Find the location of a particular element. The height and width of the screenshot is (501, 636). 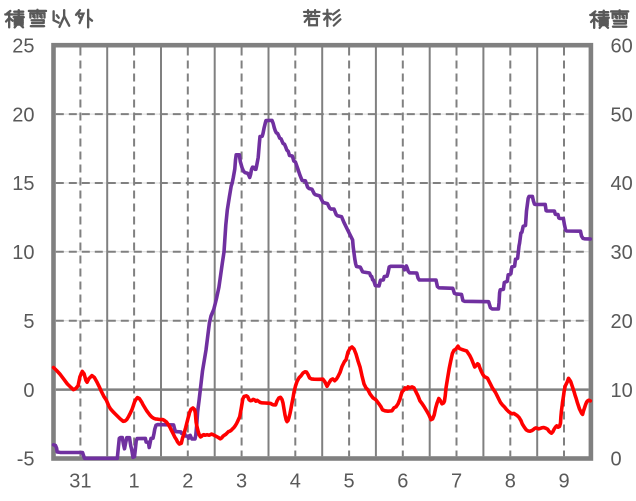

svg-text: 7 is located at coordinates (456, 481).